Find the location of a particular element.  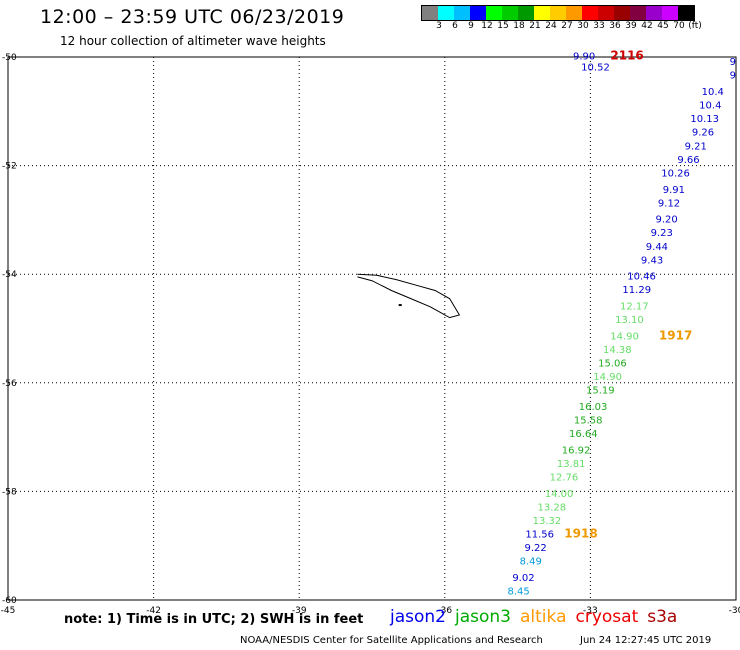

color-scale-label: 70 is located at coordinates (679, 26).